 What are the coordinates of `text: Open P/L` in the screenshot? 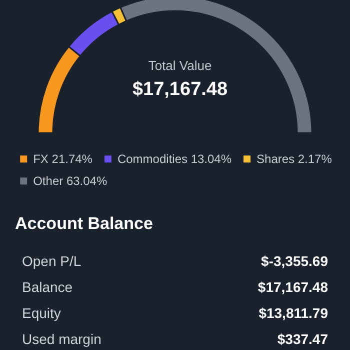 It's located at (52, 261).